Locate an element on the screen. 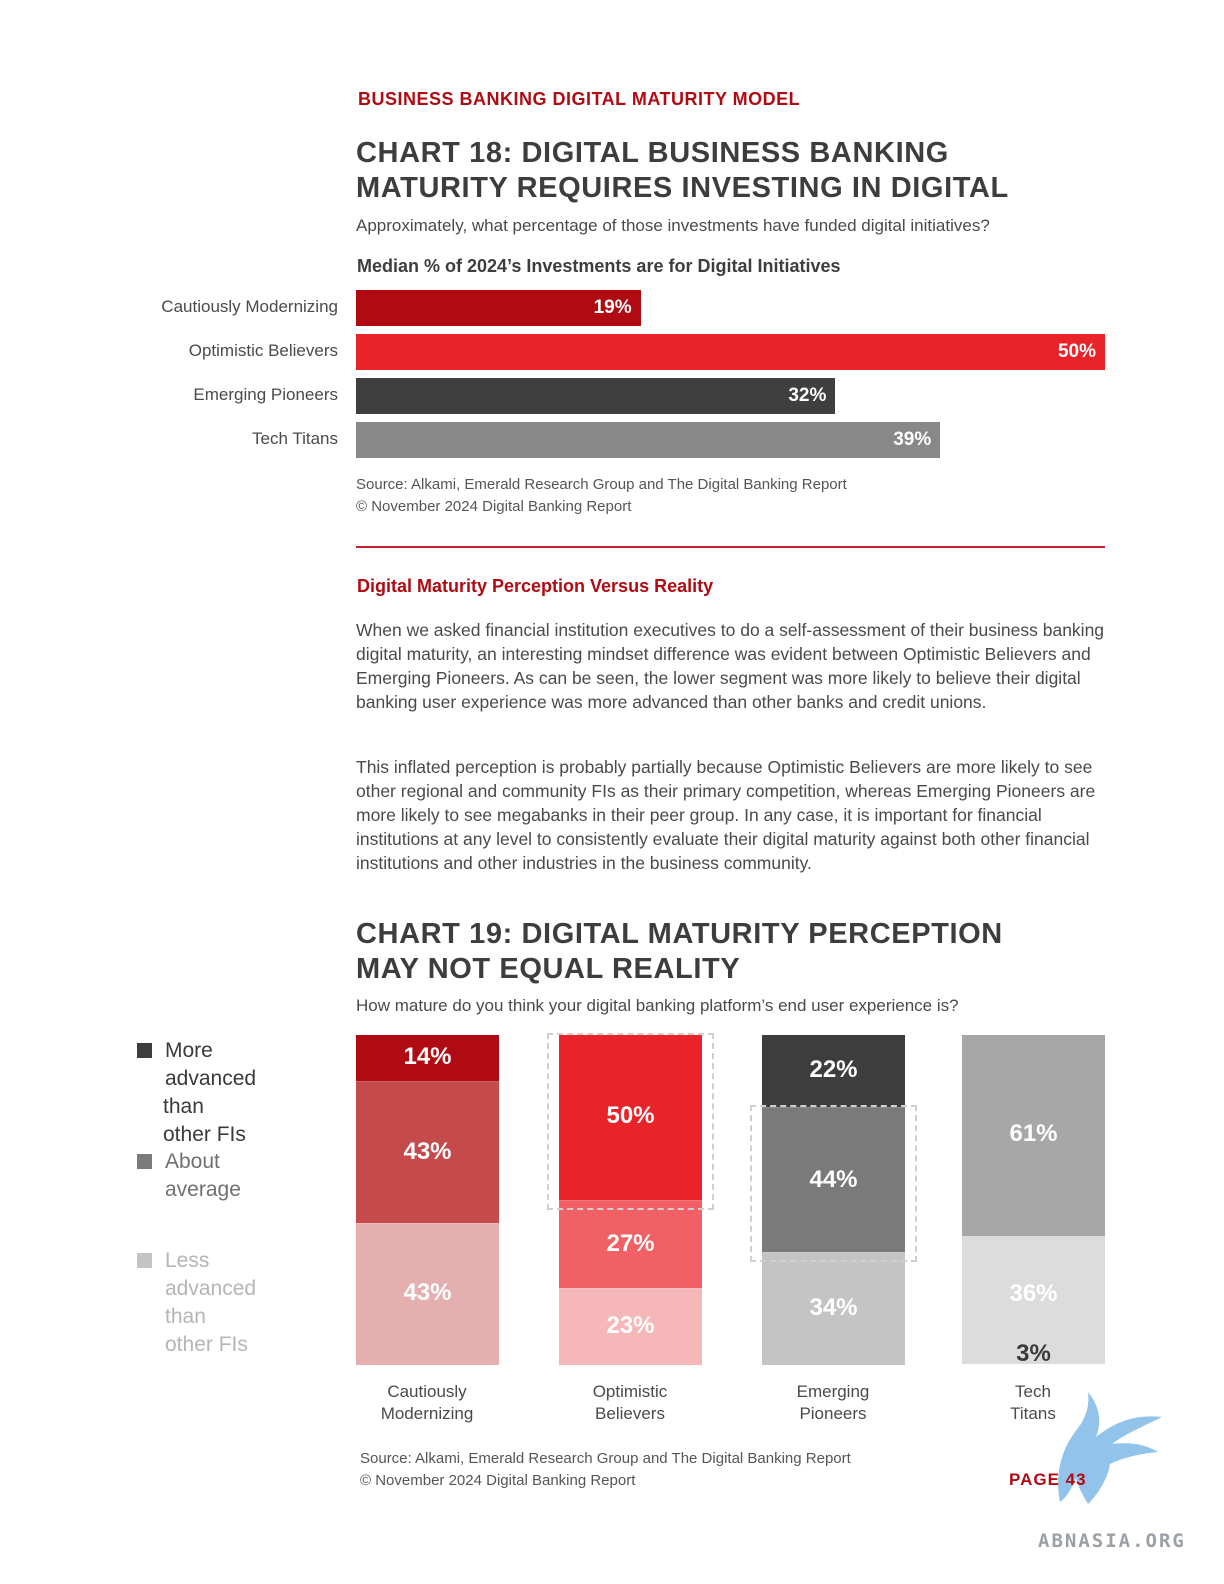 The height and width of the screenshot is (1584, 1224). chart19-category-label-line: Emerging is located at coordinates (833, 1391).